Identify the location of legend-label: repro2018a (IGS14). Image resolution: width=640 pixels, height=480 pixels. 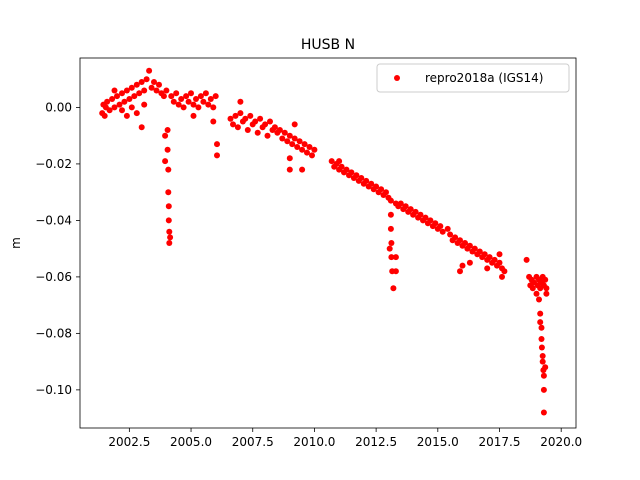
(484, 78).